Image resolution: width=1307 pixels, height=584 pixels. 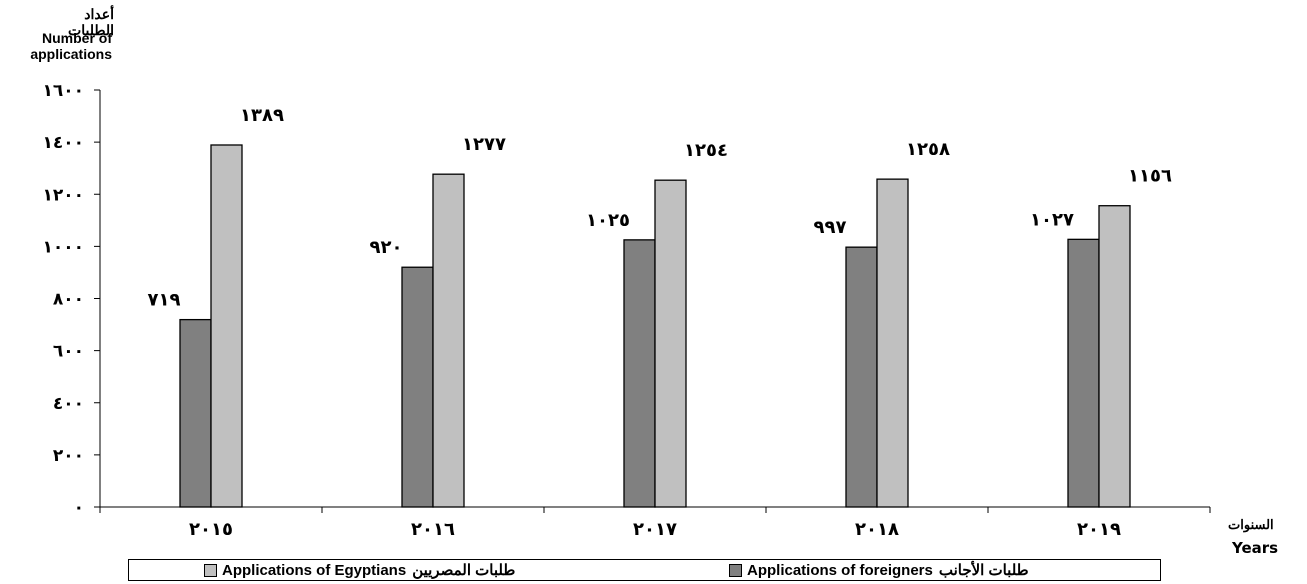 What do you see at coordinates (433, 529) in the screenshot?
I see `x-category-label: ٢٠١٦` at bounding box center [433, 529].